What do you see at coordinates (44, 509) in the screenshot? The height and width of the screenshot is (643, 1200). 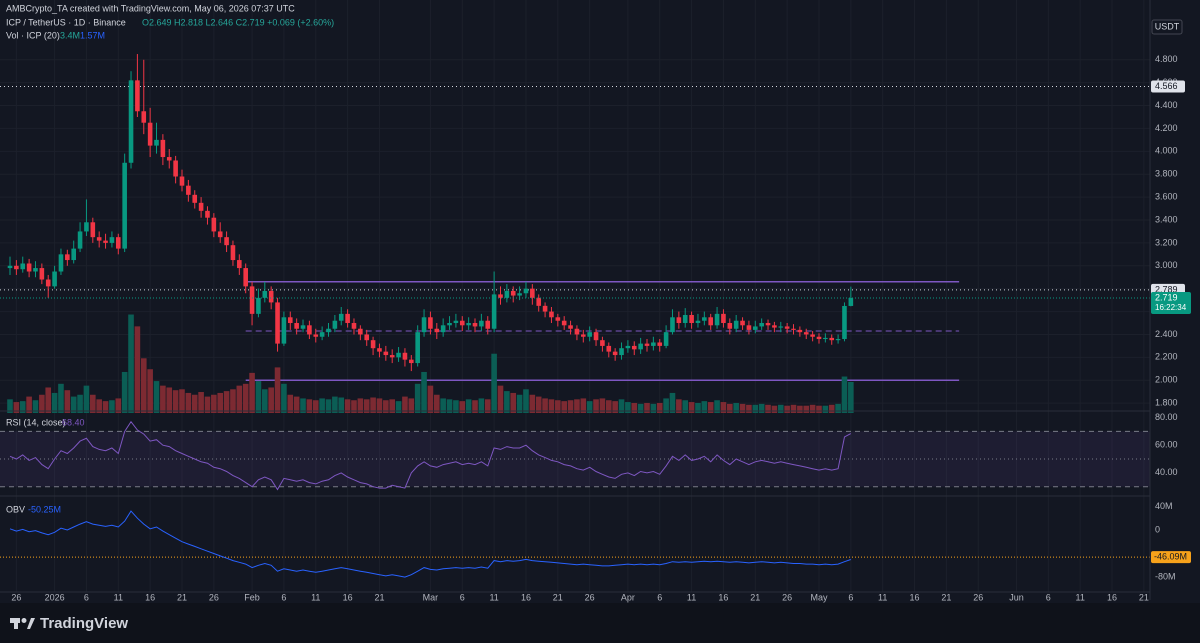 I see `obv-value: -50.25M` at bounding box center [44, 509].